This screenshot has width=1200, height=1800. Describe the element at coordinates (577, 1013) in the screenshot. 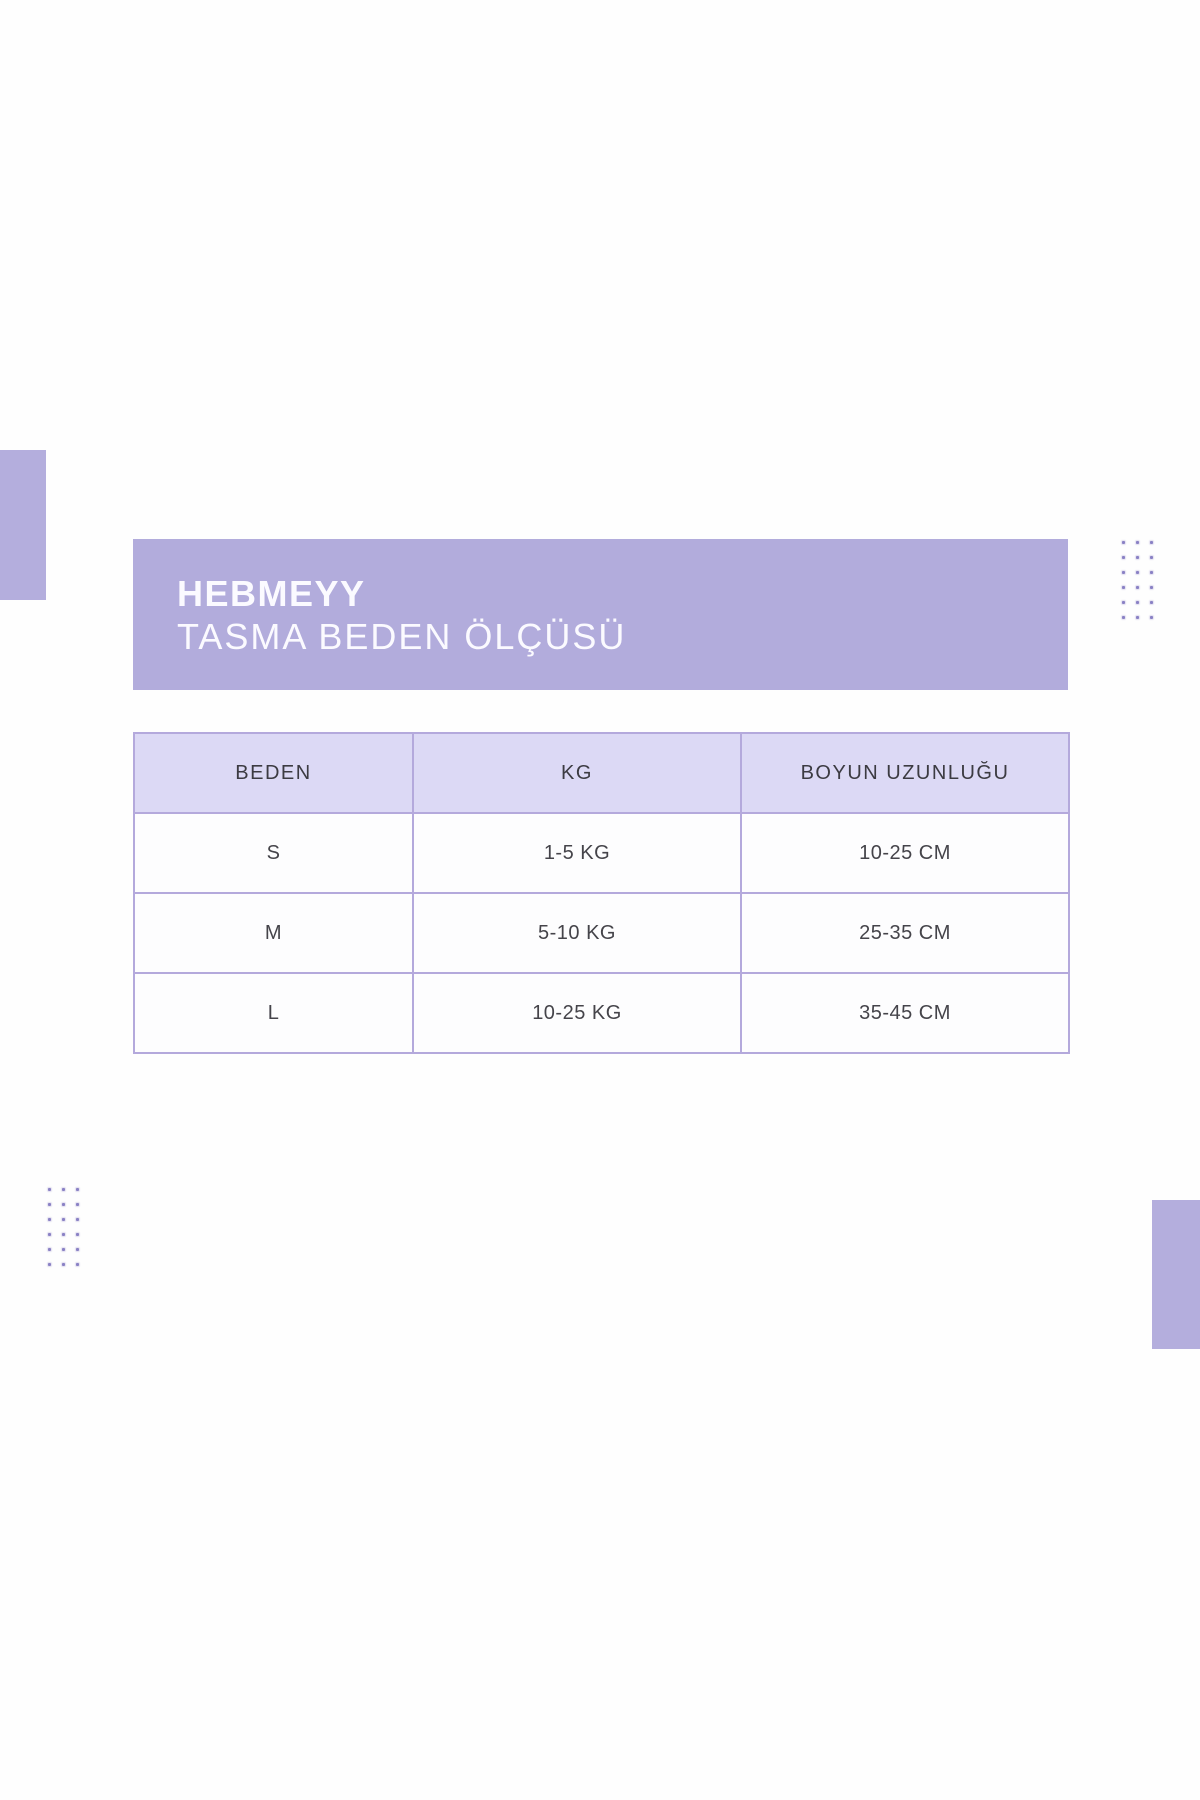

I see `cell-weight: 10-25 KG` at that location.